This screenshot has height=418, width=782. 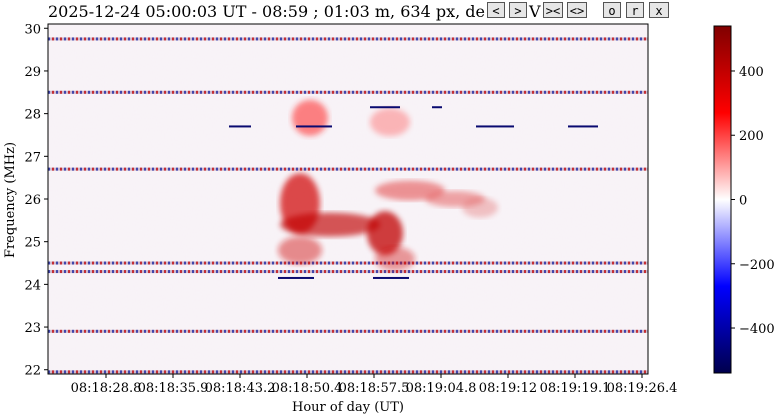 What do you see at coordinates (240, 388) in the screenshot?
I see `x-tick-label: 08:18:43.2` at bounding box center [240, 388].